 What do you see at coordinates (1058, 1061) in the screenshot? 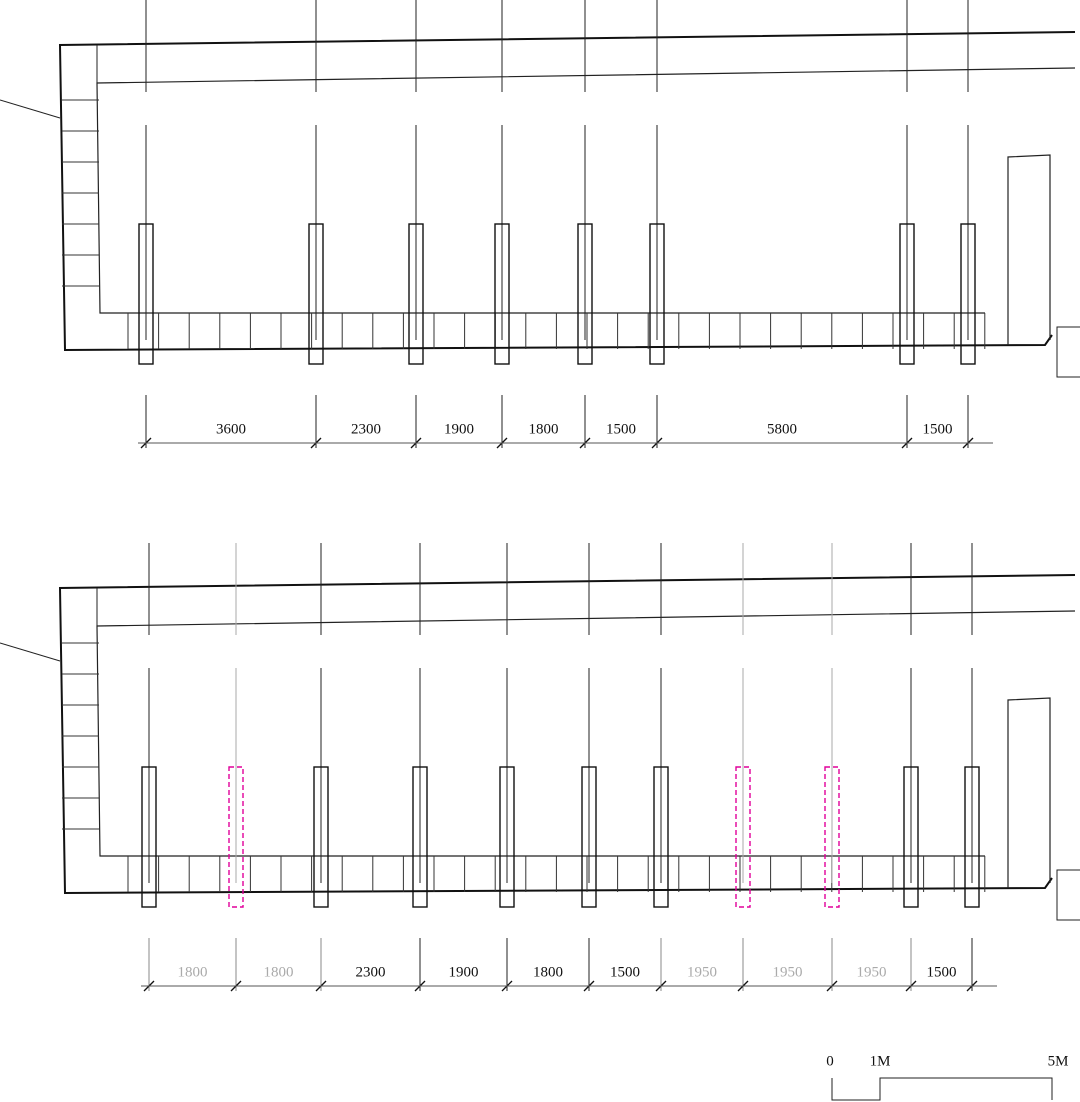
I see `scale-label: 5M` at bounding box center [1058, 1061].